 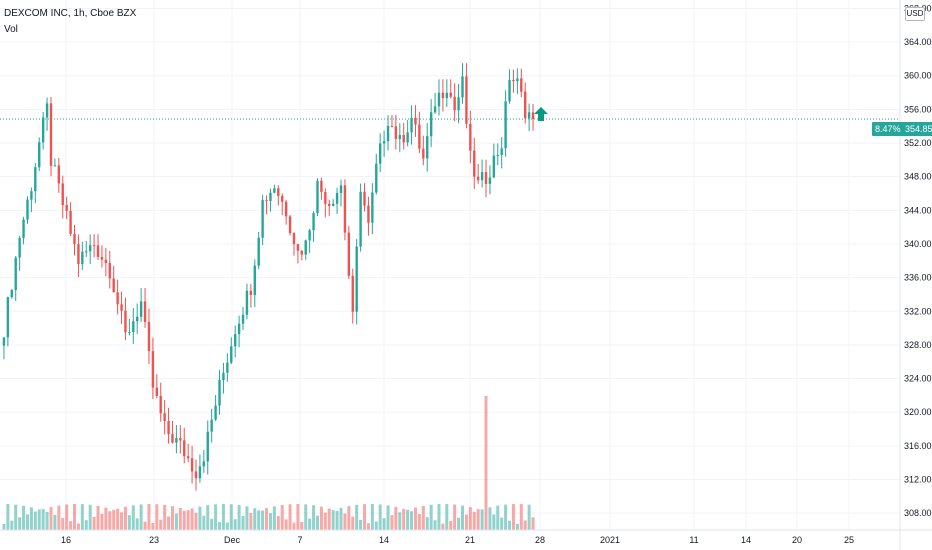 What do you see at coordinates (918, 210) in the screenshot?
I see `y-tick-label: 344.00` at bounding box center [918, 210].